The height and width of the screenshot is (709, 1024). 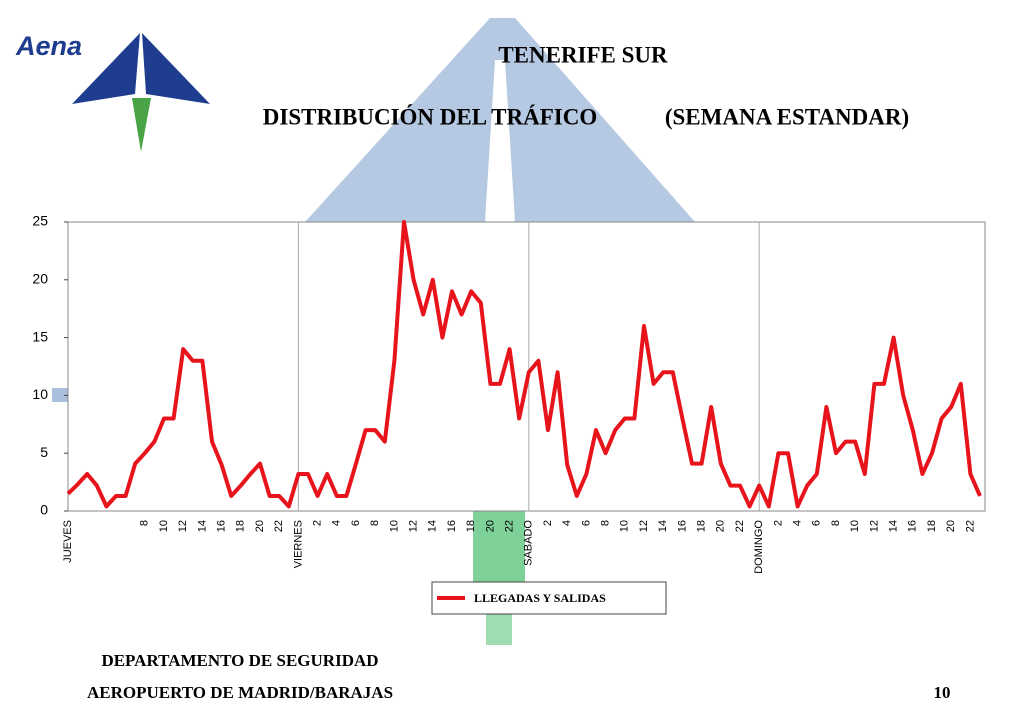 I want to click on x-tick-label: DOMINGO, so click(x=759, y=547).